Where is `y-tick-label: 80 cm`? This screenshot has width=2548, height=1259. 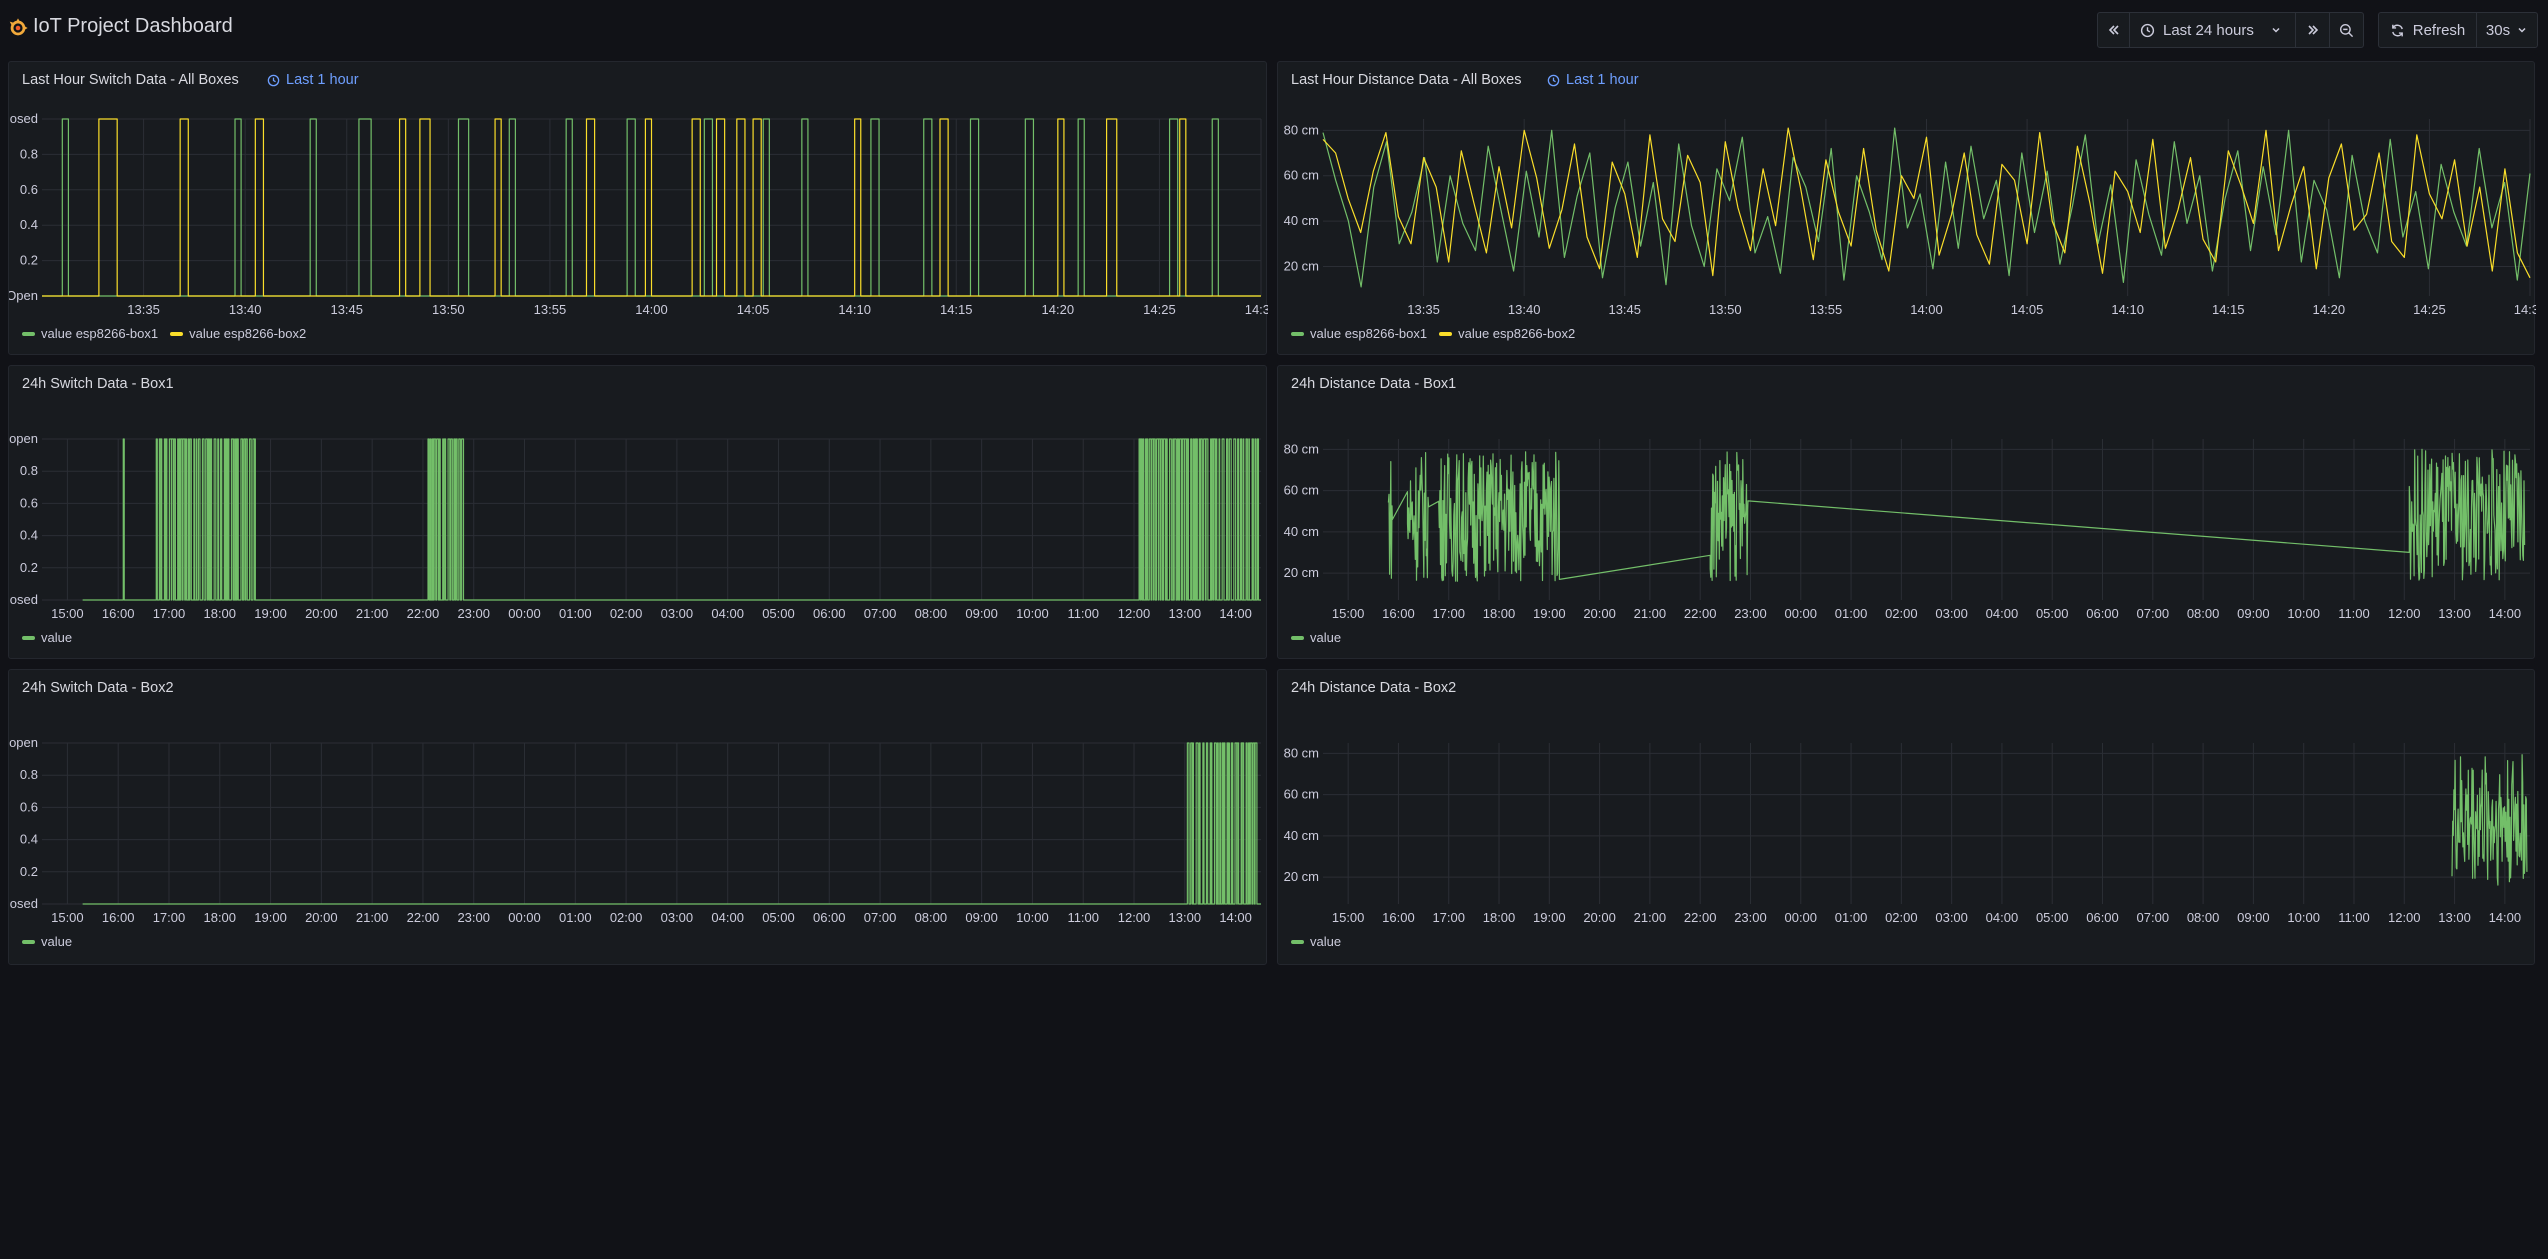
y-tick-label: 80 cm is located at coordinates (1301, 752).